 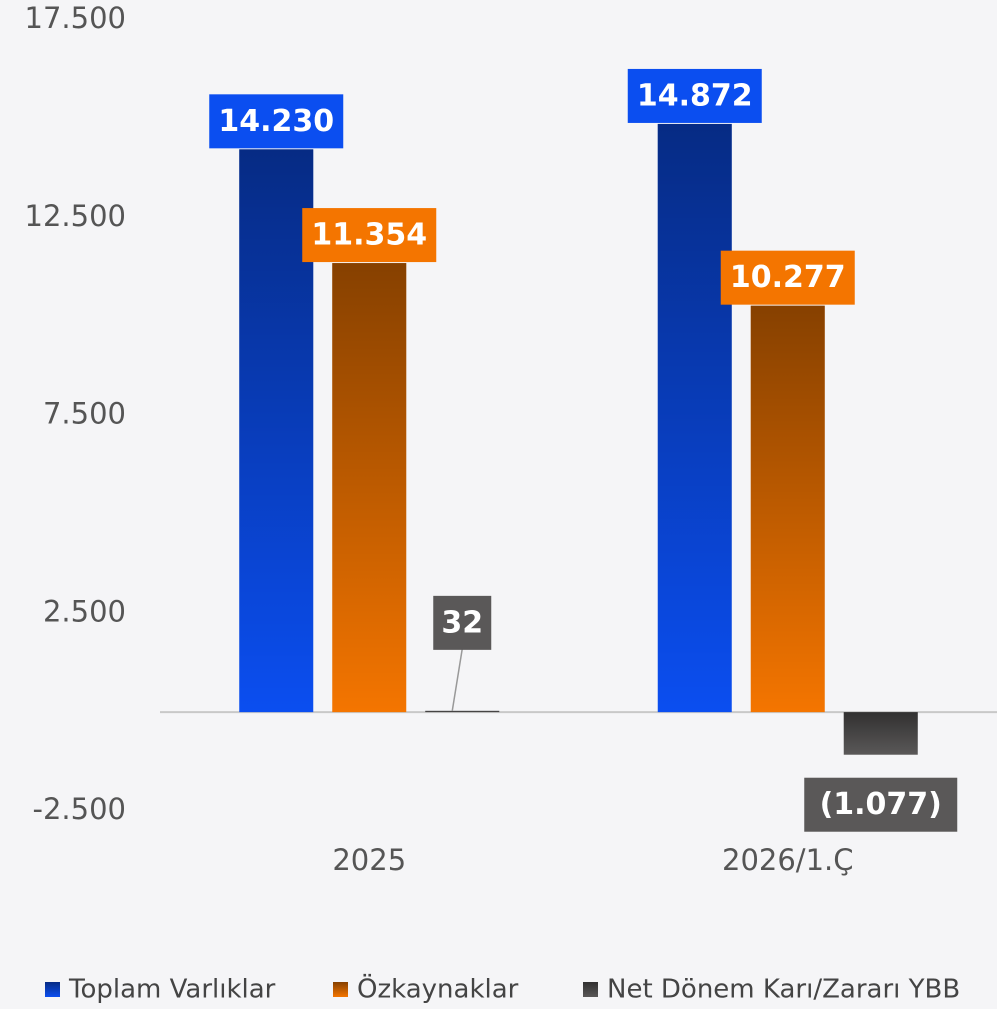 I want to click on data-label: 32, so click(x=462, y=622).